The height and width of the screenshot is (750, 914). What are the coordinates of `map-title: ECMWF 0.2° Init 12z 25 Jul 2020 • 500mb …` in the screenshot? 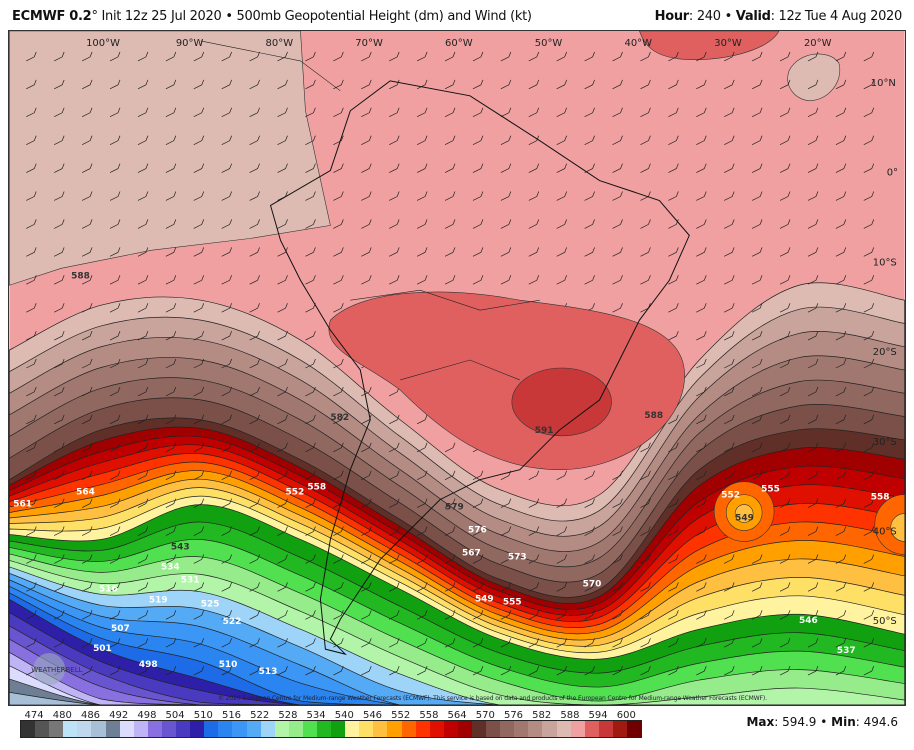 It's located at (272, 16).